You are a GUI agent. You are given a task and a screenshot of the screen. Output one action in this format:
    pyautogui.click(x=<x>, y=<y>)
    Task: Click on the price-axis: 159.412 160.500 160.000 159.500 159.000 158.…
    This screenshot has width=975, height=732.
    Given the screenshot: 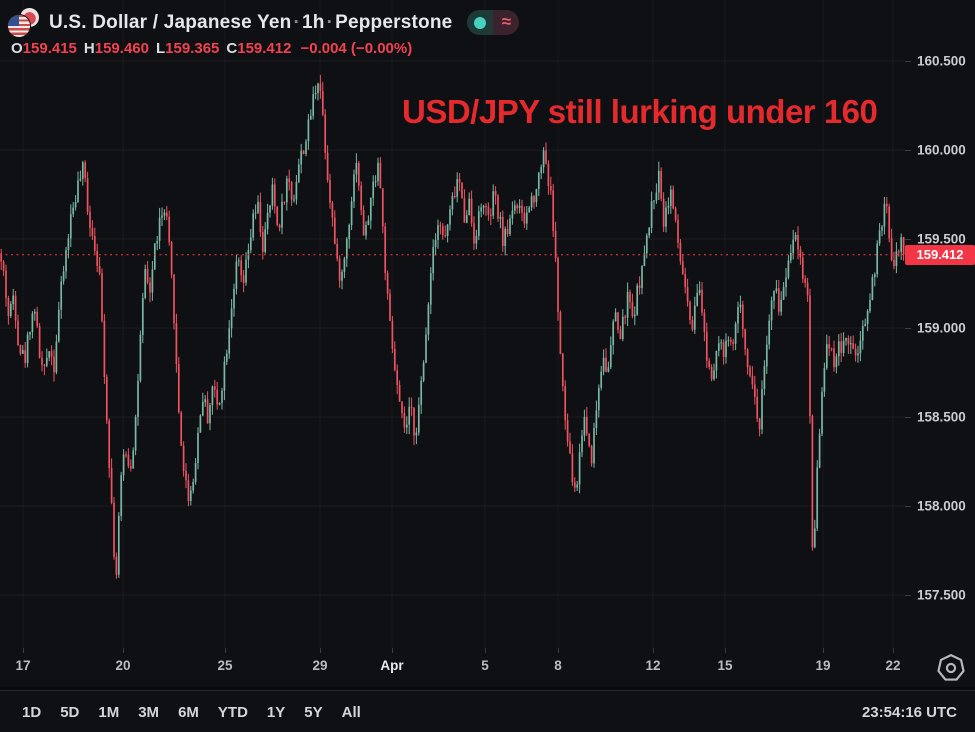 What is the action you would take?
    pyautogui.click(x=940, y=324)
    